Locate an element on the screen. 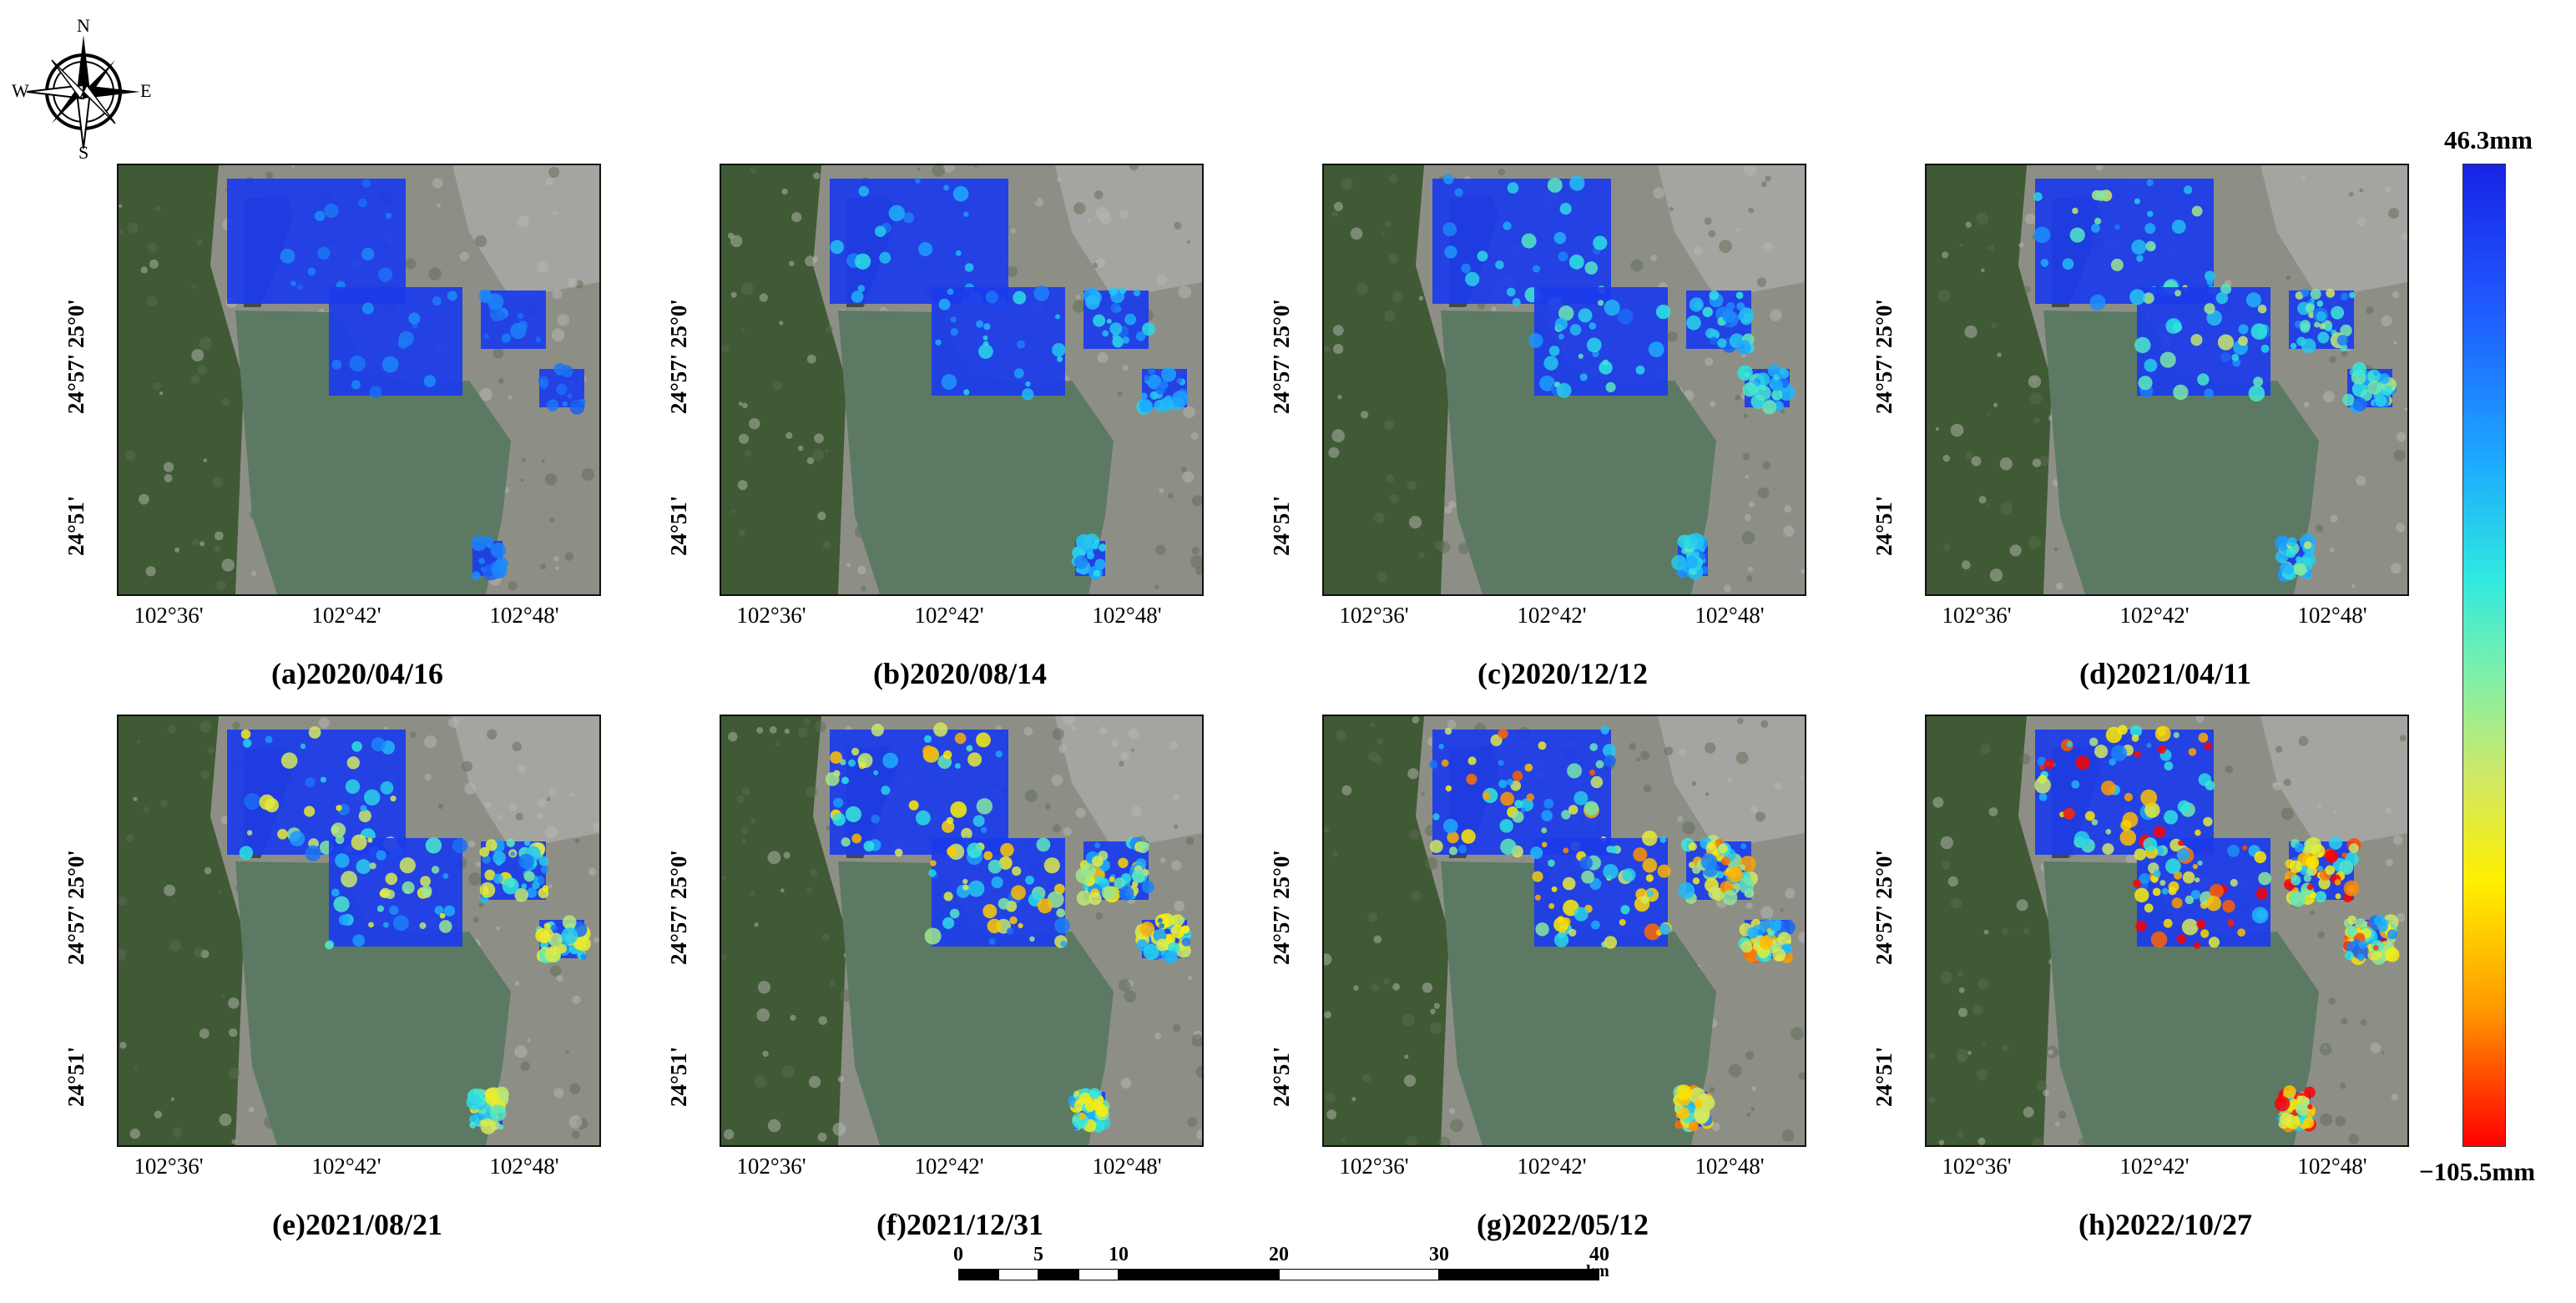 The width and height of the screenshot is (2576, 1303). satellite-map is located at coordinates (1564, 380).